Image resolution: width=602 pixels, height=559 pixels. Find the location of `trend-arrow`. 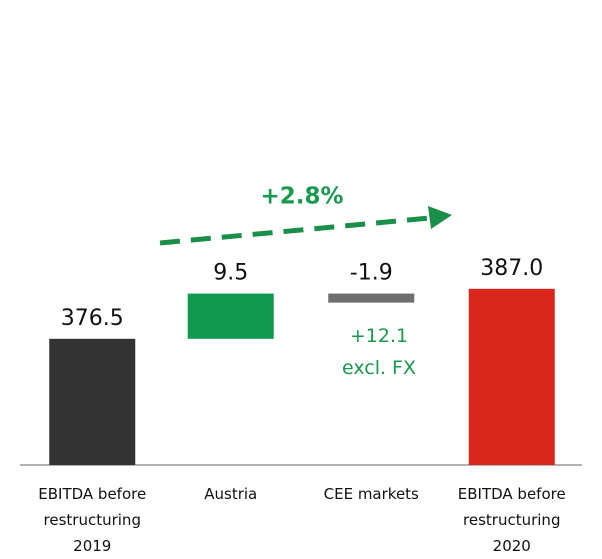

trend-arrow is located at coordinates (295, 230).